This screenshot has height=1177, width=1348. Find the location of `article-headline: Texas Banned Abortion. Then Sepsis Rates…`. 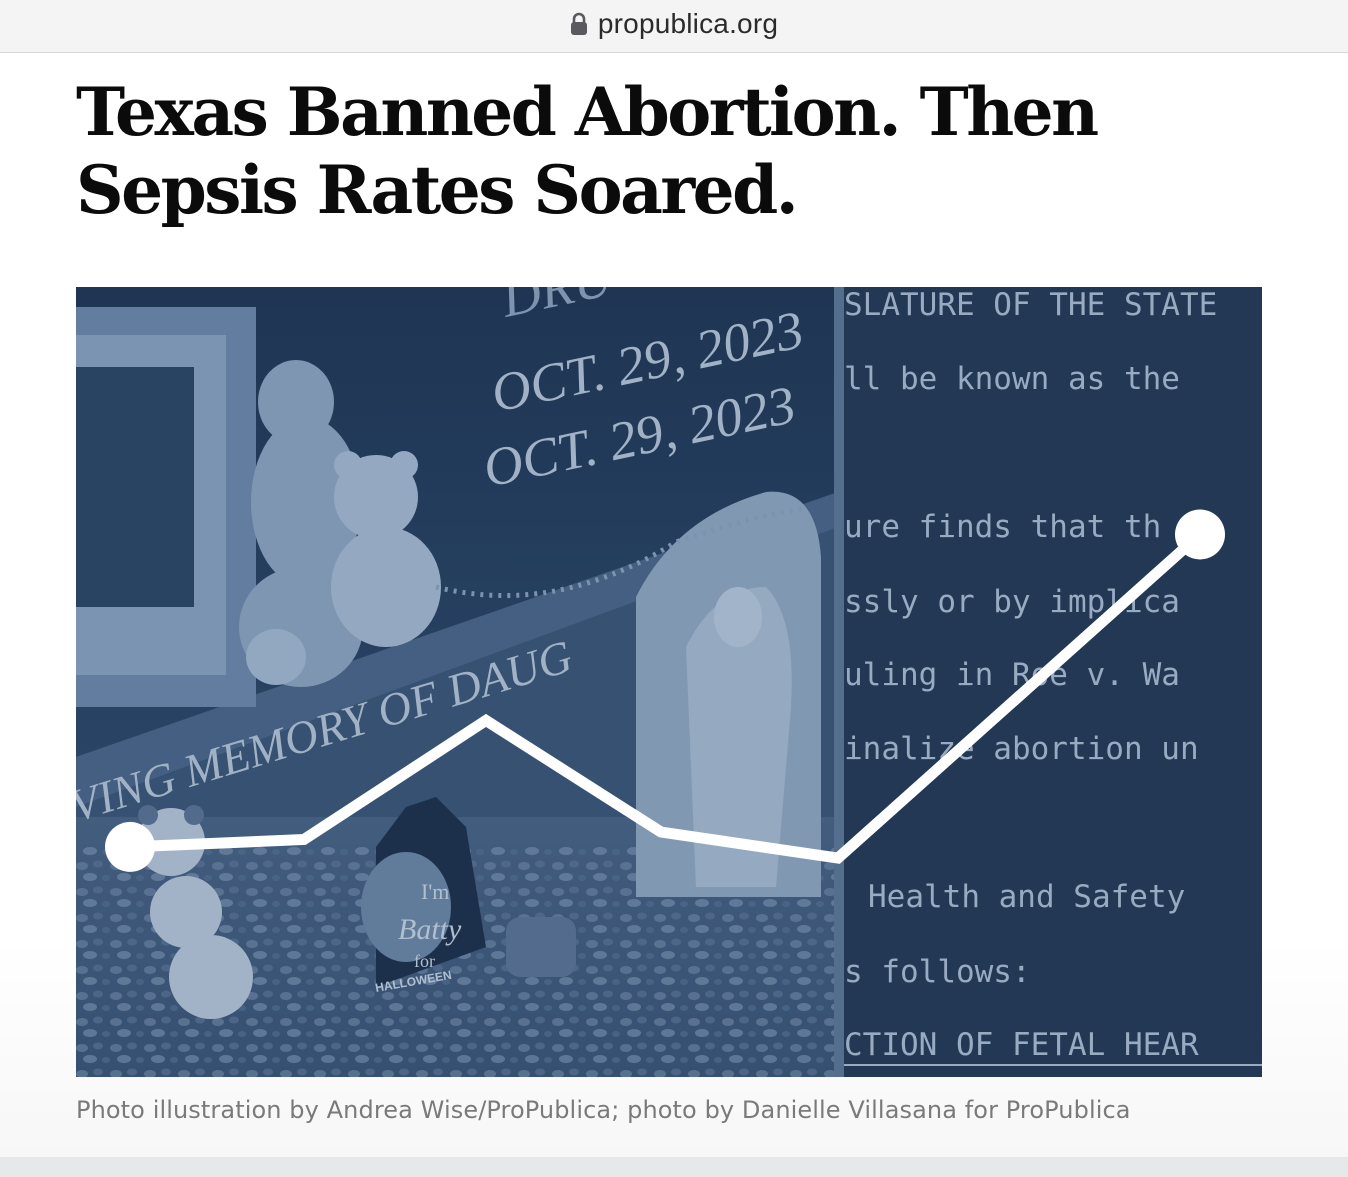

article-headline: Texas Banned Abortion. Then Sepsis Rates… is located at coordinates (587, 151).